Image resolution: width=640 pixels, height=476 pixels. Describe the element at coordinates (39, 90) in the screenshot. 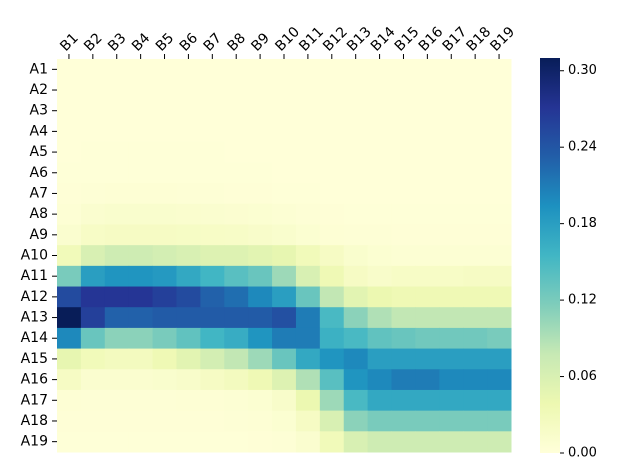

I see `y-tick-label: A2` at that location.